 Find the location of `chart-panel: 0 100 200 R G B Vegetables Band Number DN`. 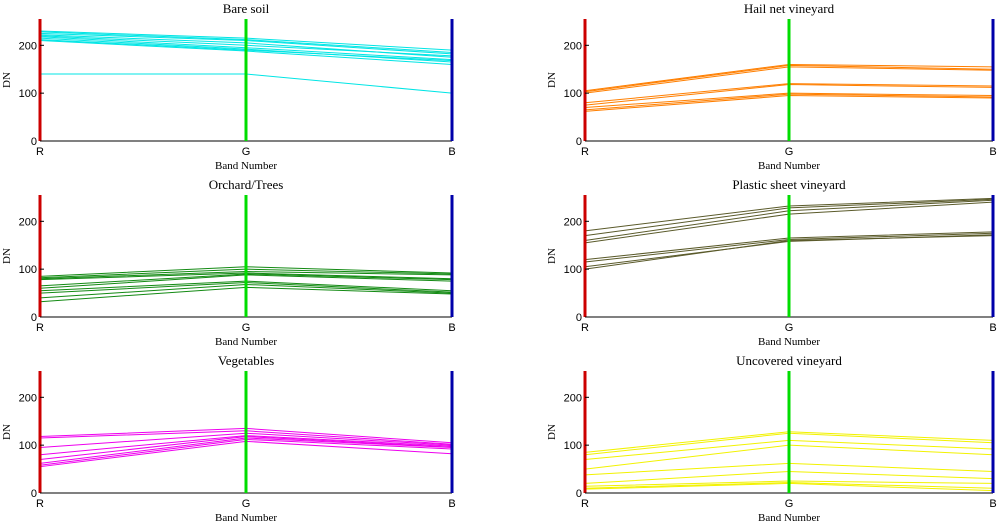

chart-panel: 0 100 200 R G B Vegetables Band Number DN is located at coordinates (228, 438).